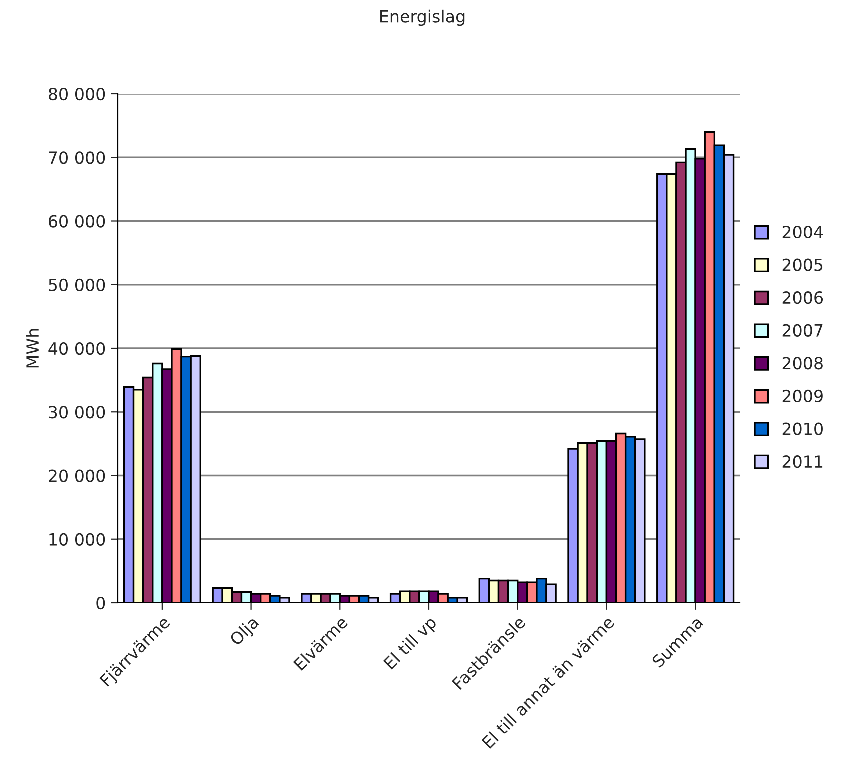  I want to click on legend-label: 2004, so click(803, 232).